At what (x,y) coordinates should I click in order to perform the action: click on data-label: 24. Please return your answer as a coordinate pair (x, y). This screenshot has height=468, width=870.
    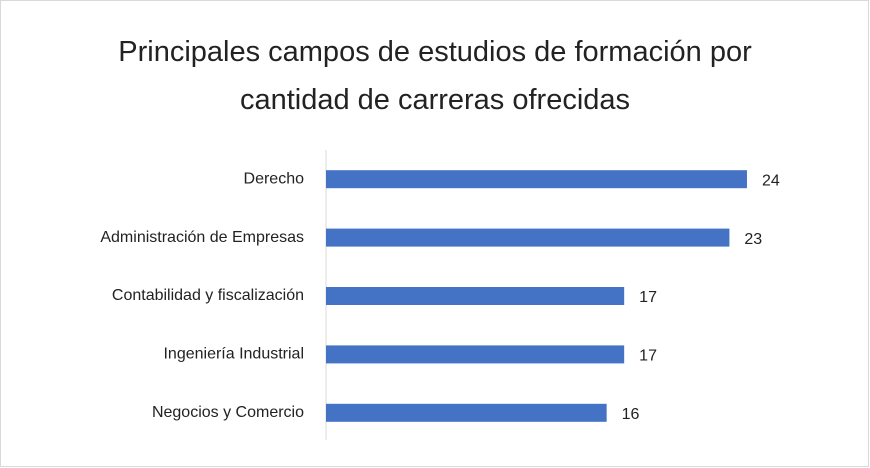
    Looking at the image, I should click on (771, 180).